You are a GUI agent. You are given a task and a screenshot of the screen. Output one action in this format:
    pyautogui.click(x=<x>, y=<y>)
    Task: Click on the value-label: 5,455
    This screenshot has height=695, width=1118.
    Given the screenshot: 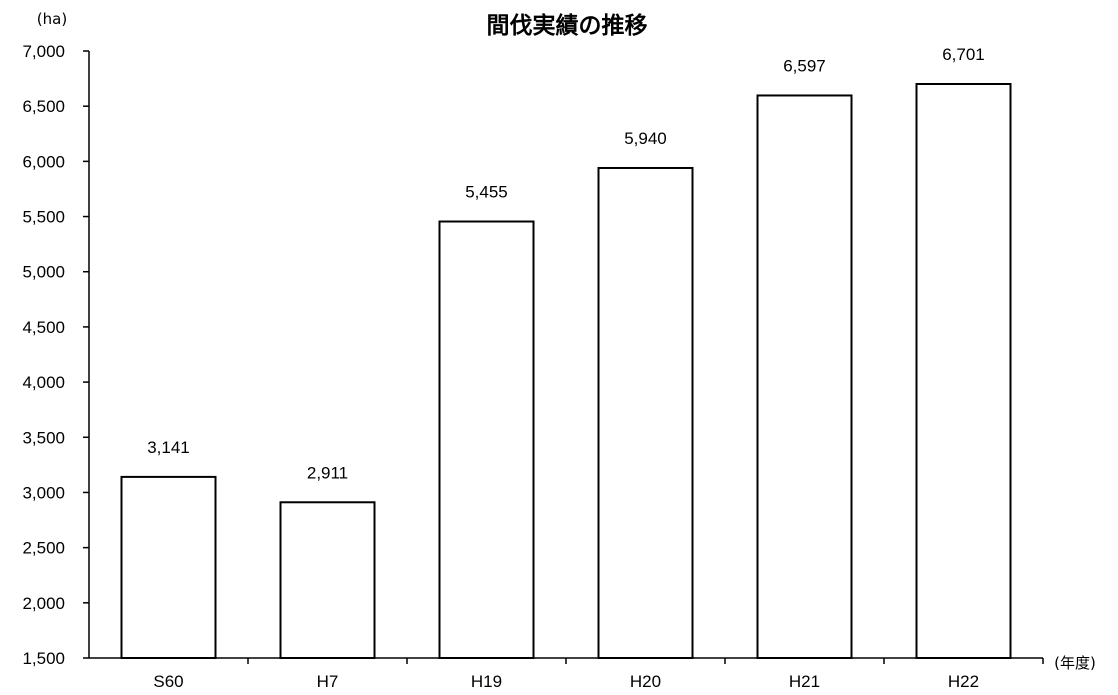 What is the action you would take?
    pyautogui.click(x=486, y=192)
    